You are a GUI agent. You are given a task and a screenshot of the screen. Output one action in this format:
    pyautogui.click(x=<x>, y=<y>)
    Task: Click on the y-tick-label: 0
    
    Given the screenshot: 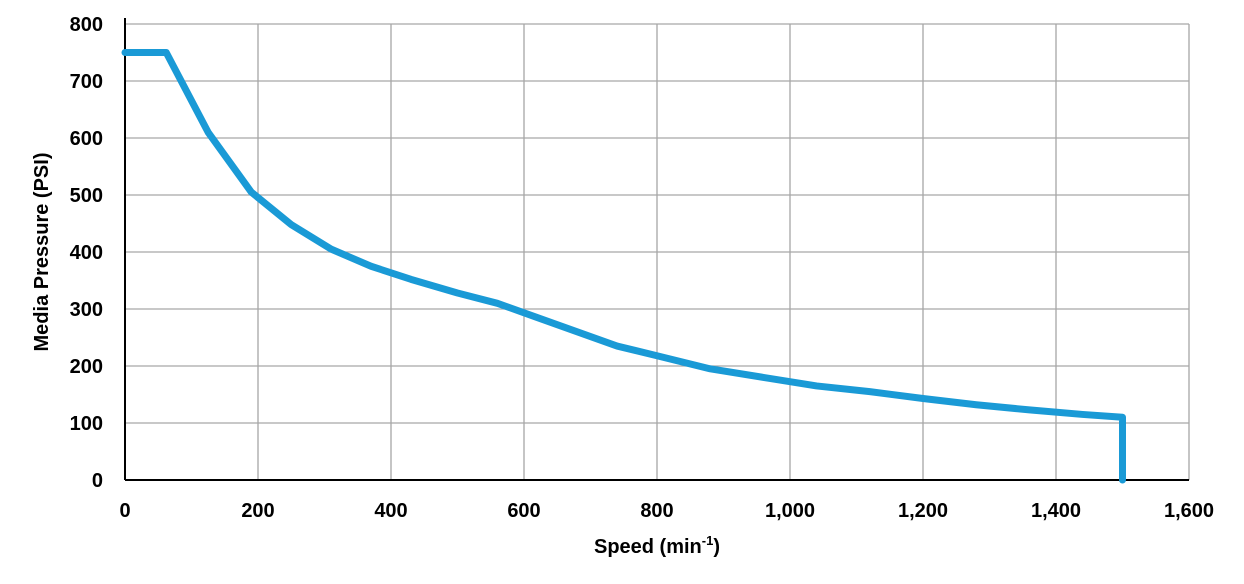 What is the action you would take?
    pyautogui.click(x=97, y=481)
    